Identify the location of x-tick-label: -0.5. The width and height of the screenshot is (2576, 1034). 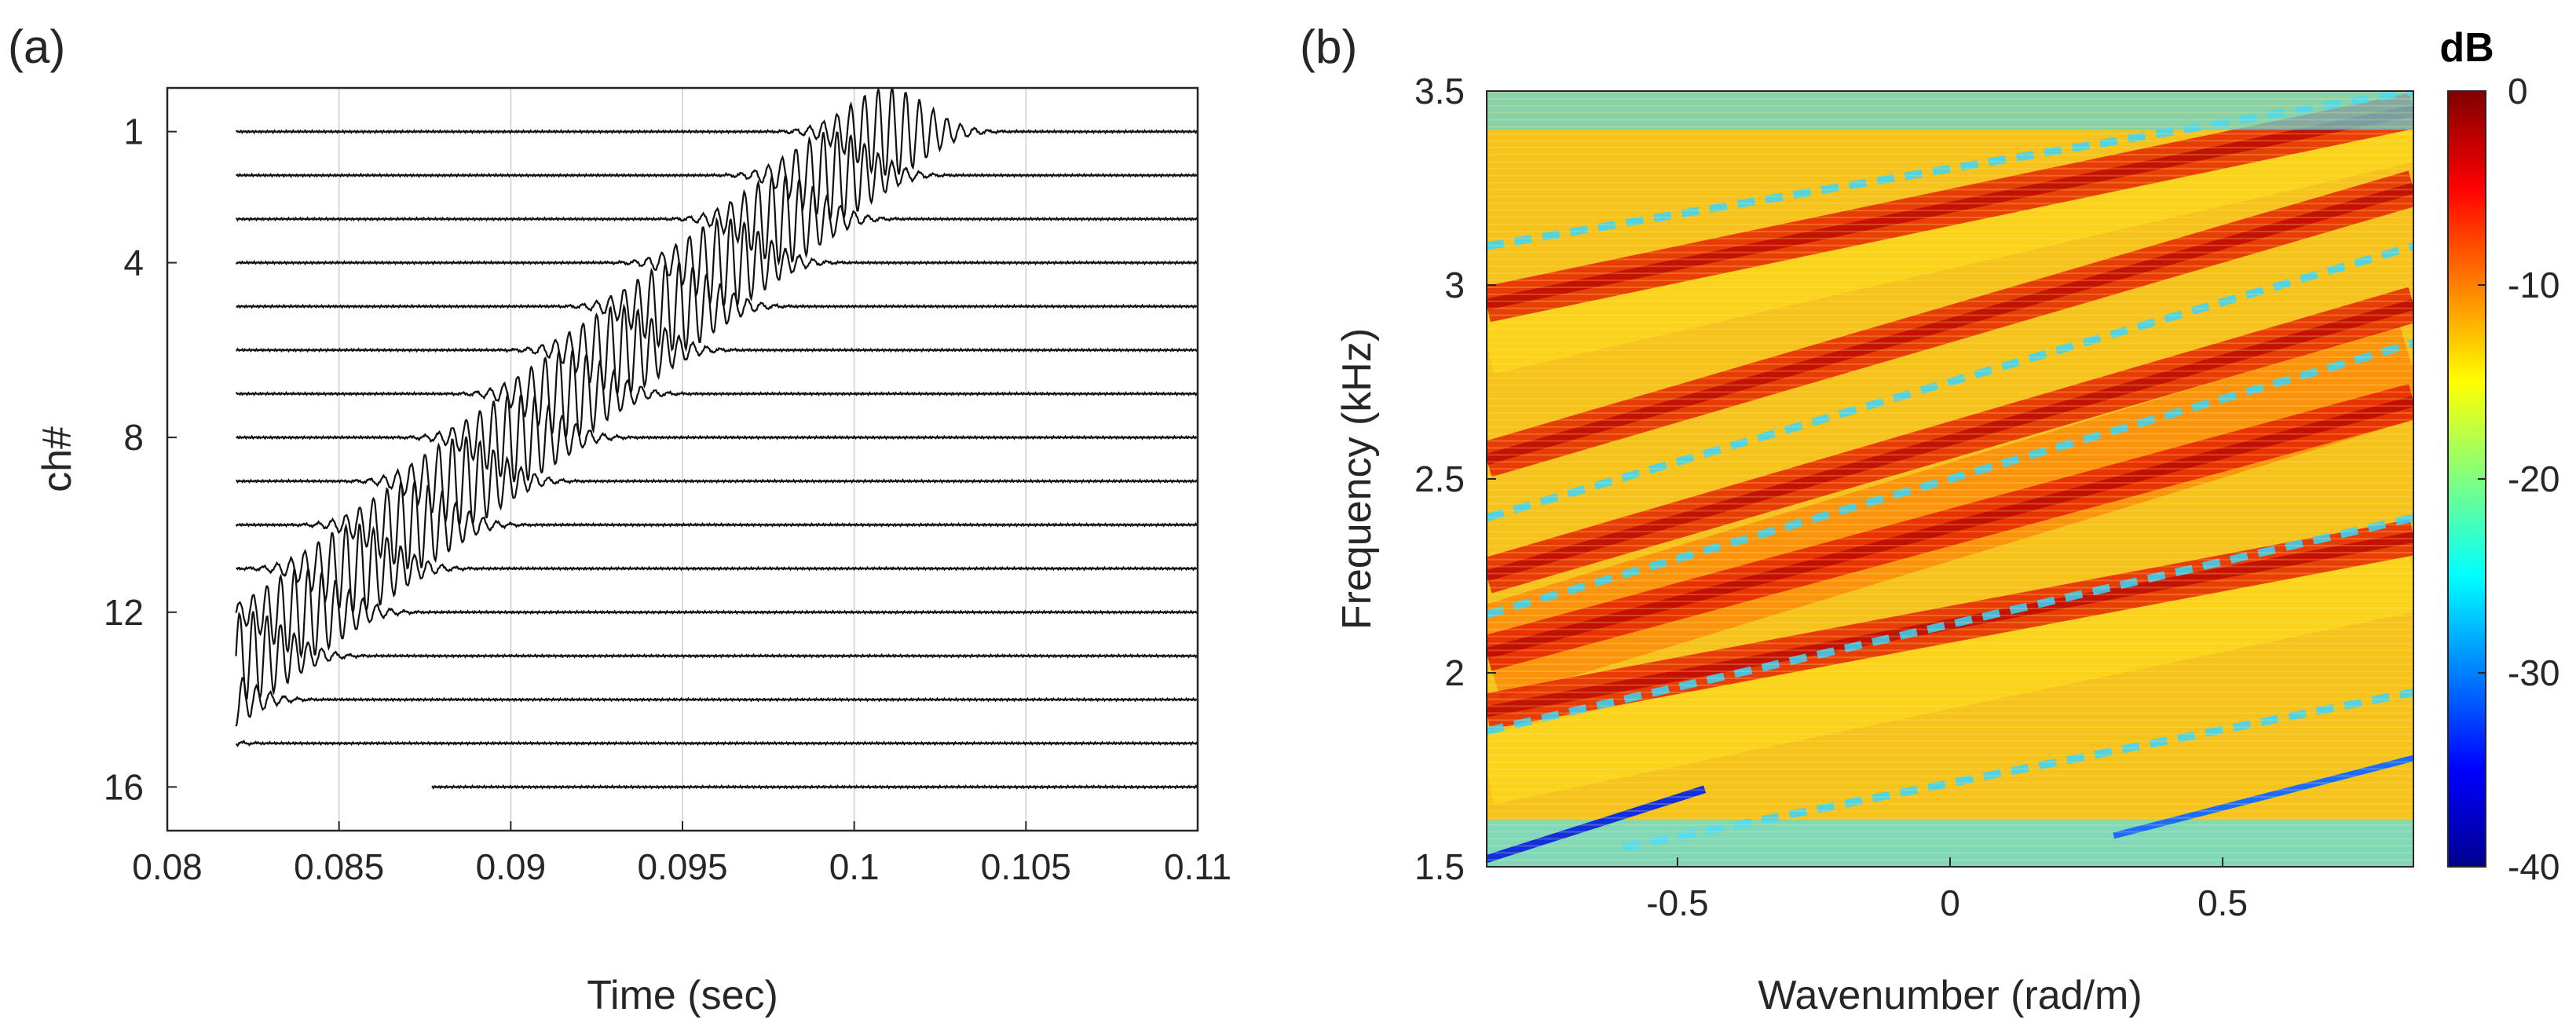
(1677, 902).